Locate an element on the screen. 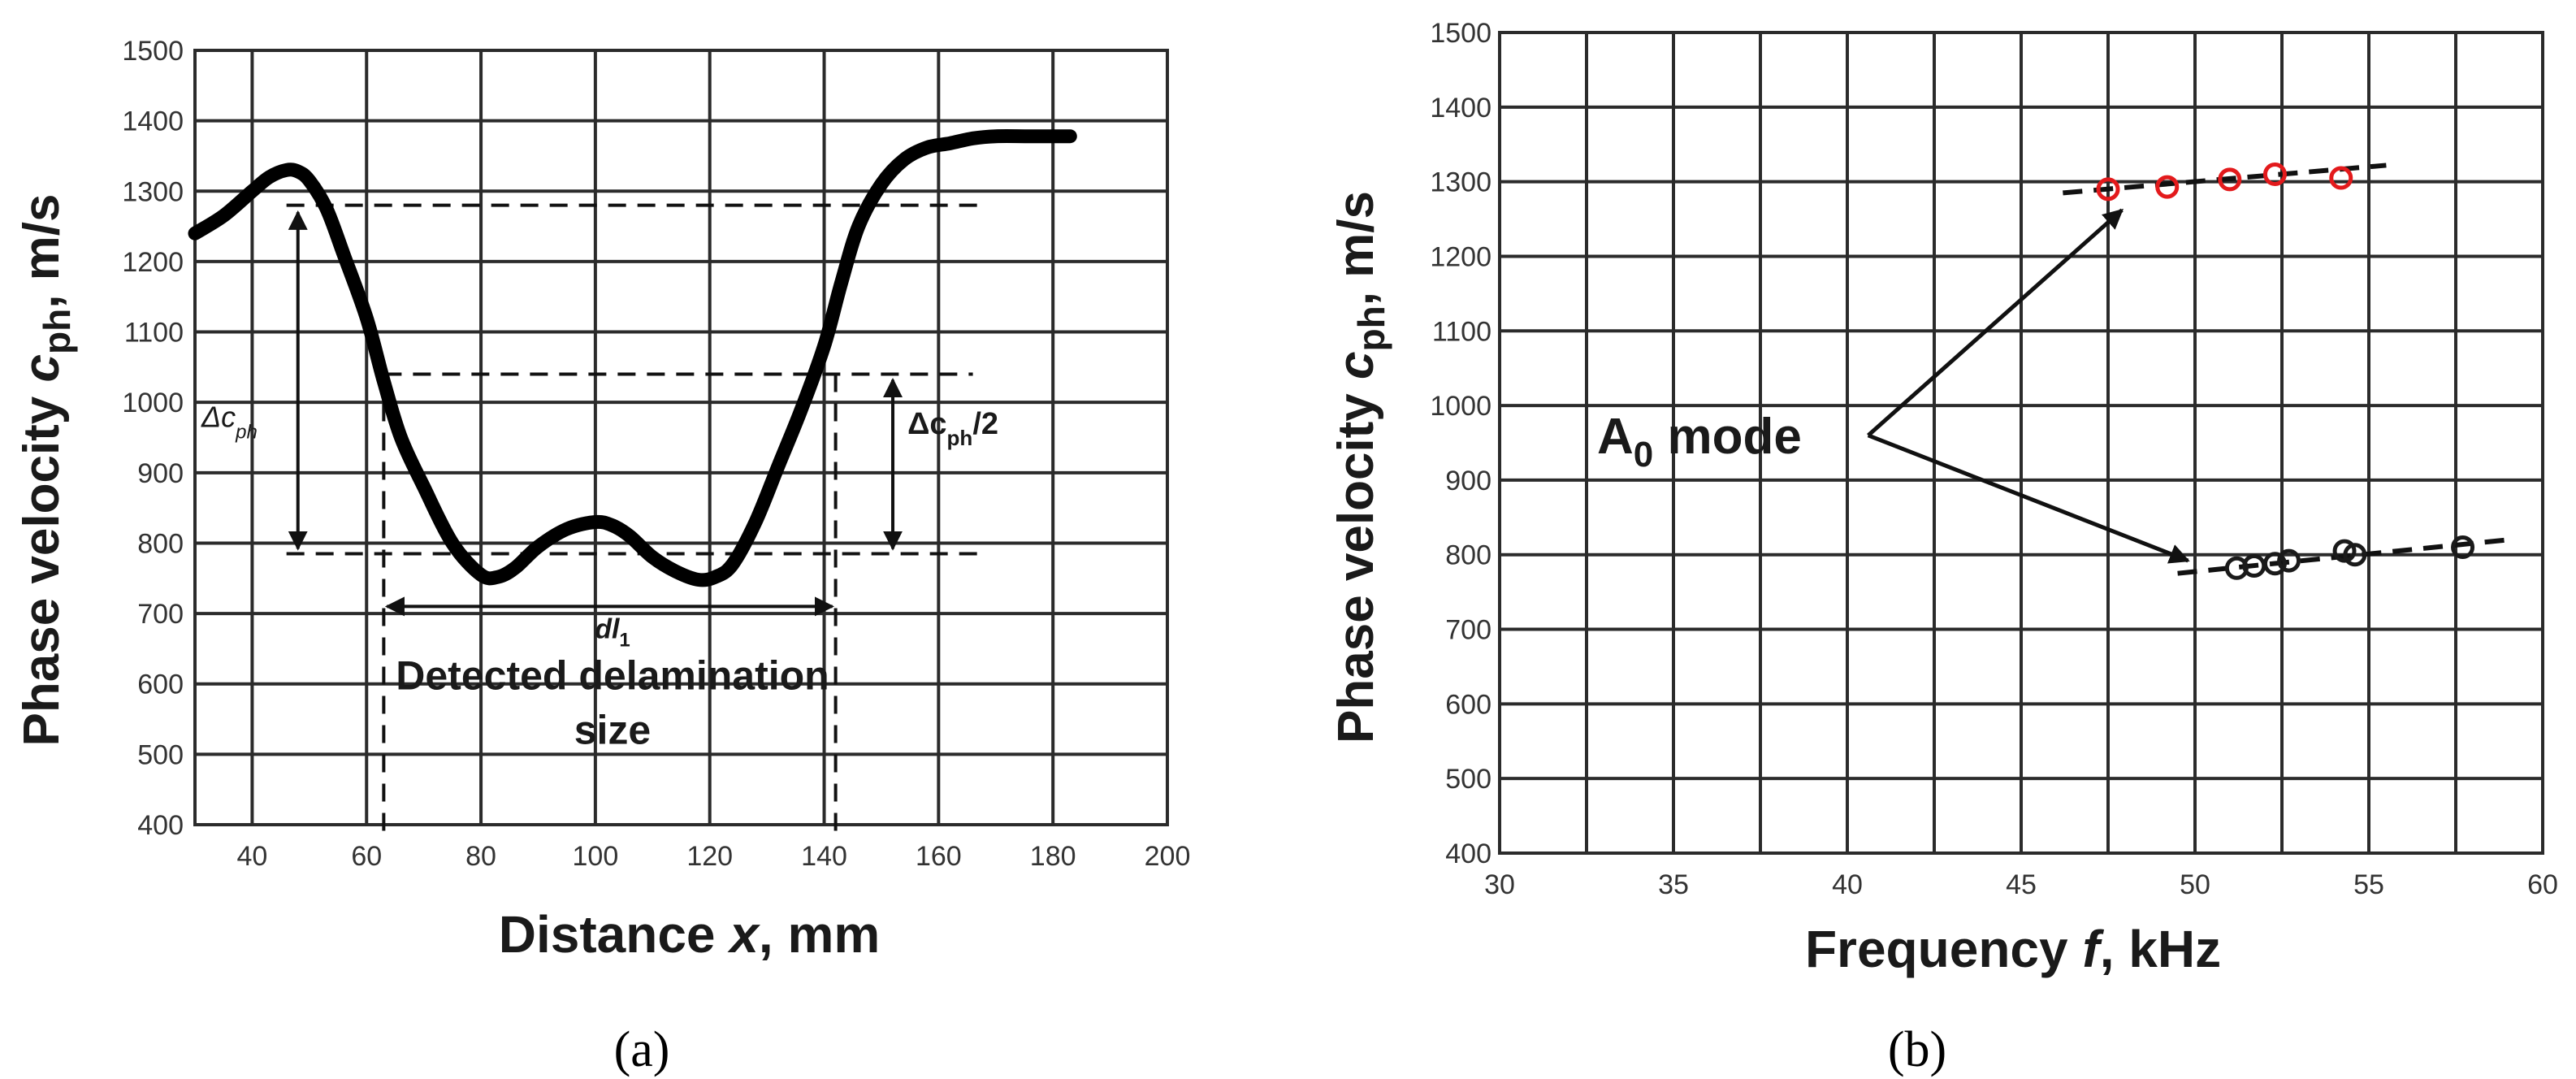 This screenshot has width=2576, height=1079. panel-a-velocity-curve is located at coordinates (632, 358).